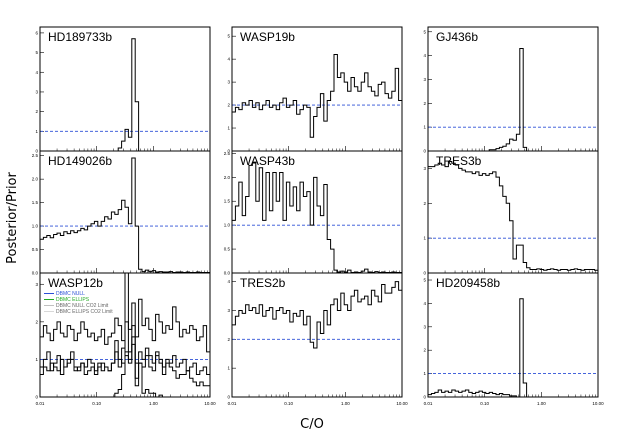 This screenshot has height=436, width=623. I want to click on panel-title: HD209458b, so click(468, 283).